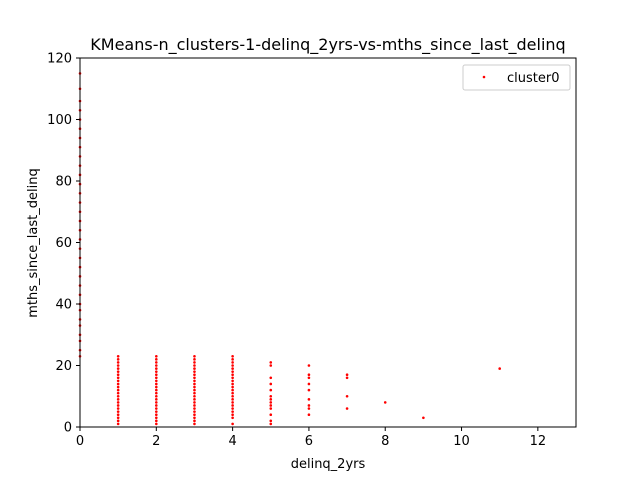 Image resolution: width=640 pixels, height=480 pixels. What do you see at coordinates (311, 438) in the screenshot?
I see `x-axis-ticks: 0 2 4 6 8 10 12` at bounding box center [311, 438].